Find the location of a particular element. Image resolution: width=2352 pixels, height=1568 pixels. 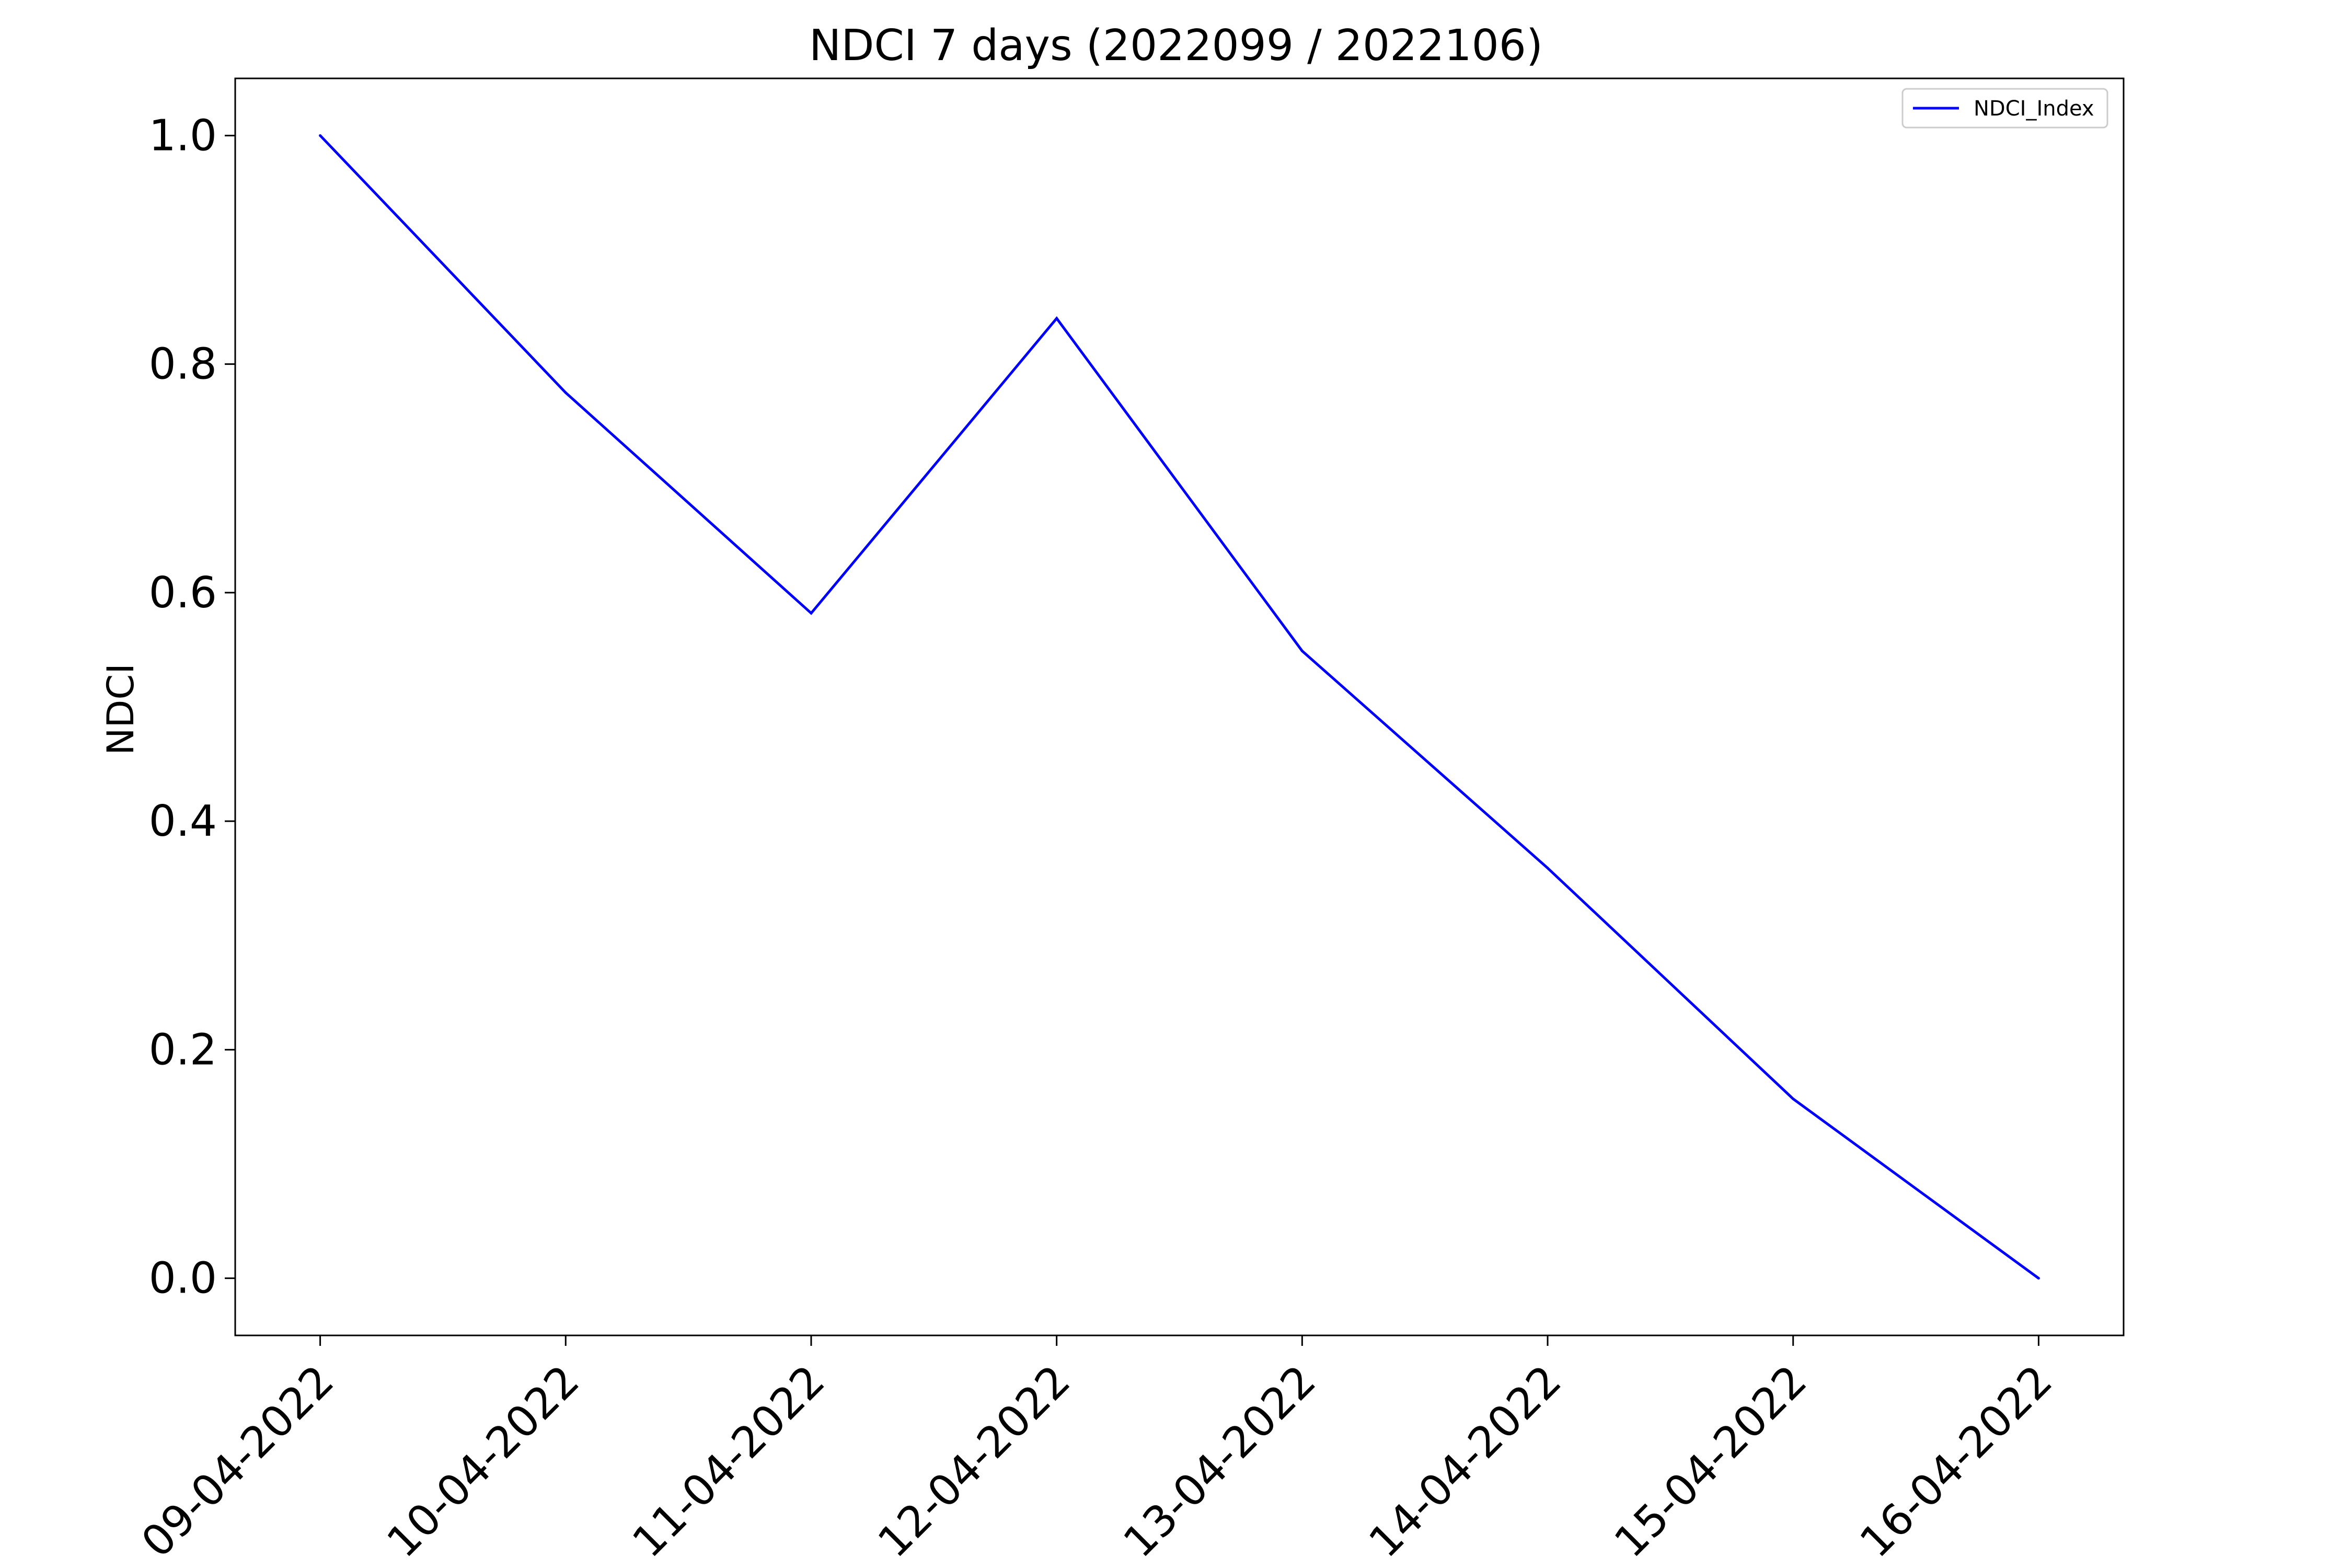

legend: NDCI_Index is located at coordinates (2004, 108).